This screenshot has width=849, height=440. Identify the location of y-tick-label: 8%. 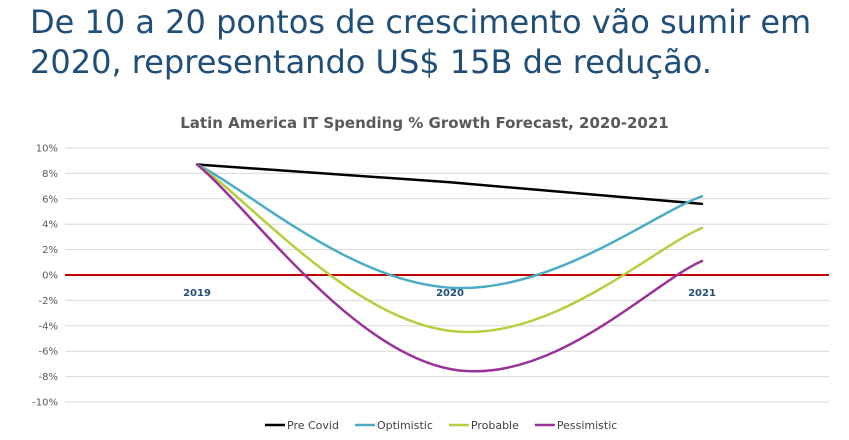
(50, 174).